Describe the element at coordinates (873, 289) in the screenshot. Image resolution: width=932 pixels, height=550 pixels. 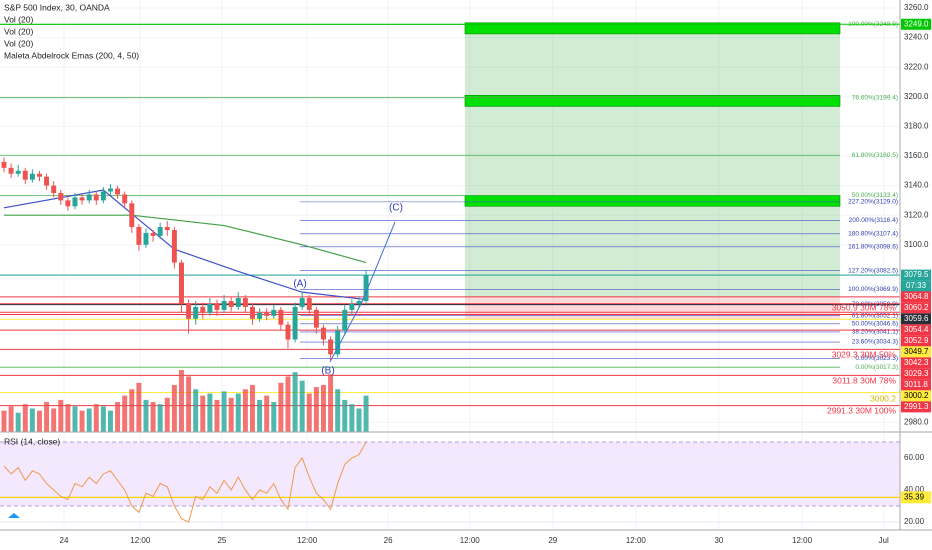
I see `fib-label: 100.00%(3069.9)` at that location.